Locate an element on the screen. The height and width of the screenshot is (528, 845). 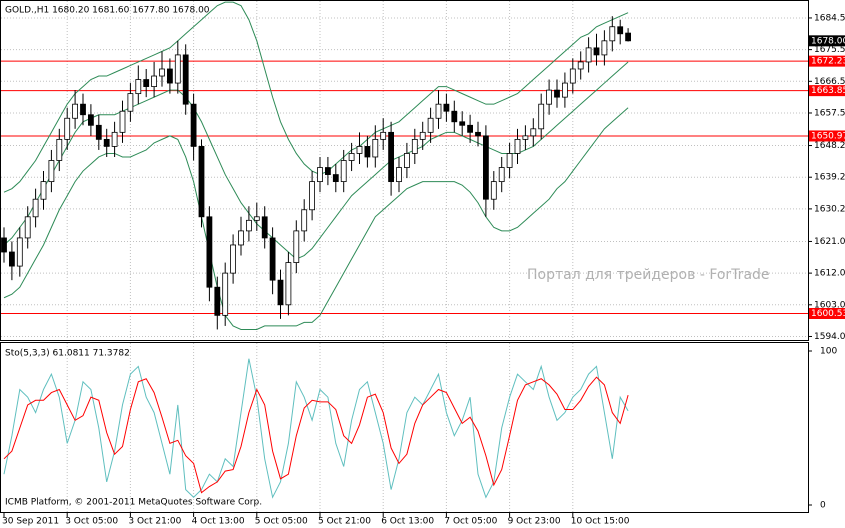
level-label: 1672.23 is located at coordinates (828, 62).